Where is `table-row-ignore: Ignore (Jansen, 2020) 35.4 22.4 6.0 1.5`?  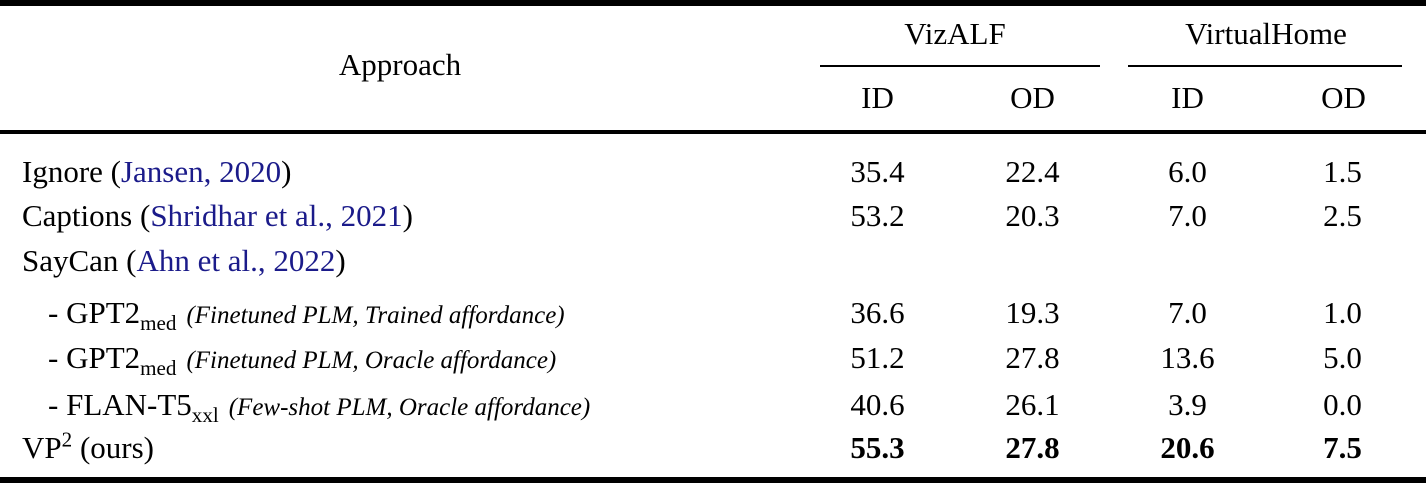
table-row-ignore: Ignore (Jansen, 2020) 35.4 22.4 6.0 1.5 is located at coordinates (713, 172).